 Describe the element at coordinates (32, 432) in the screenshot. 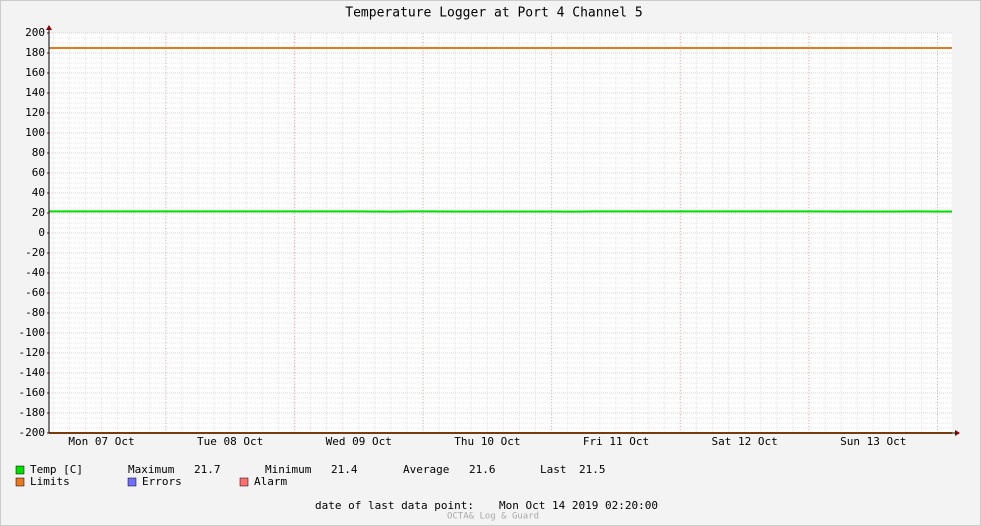

I see `y-tick-label: -200` at that location.